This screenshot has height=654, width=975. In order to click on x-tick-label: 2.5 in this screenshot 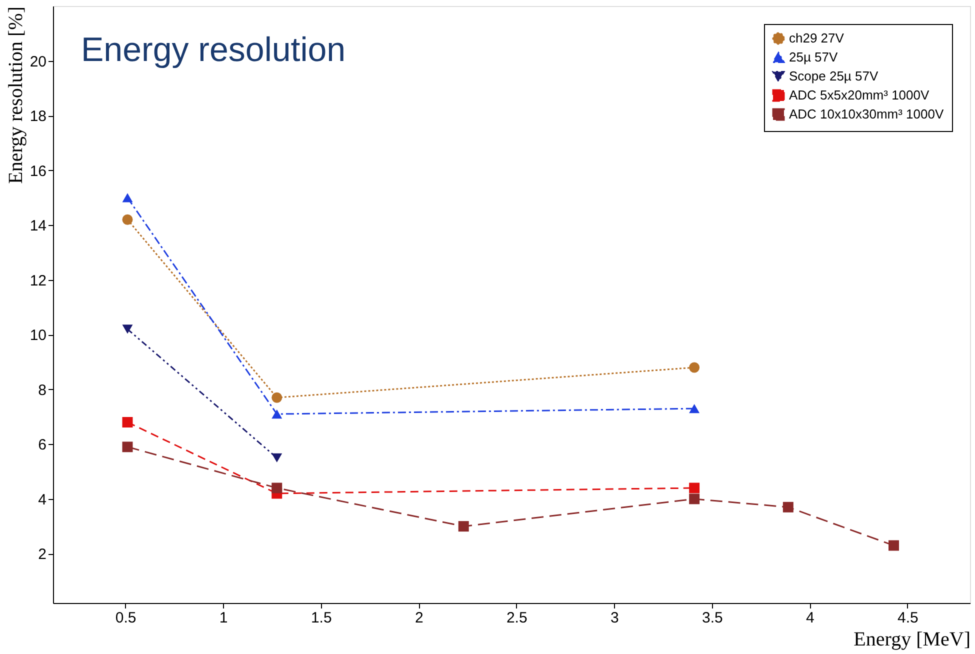, I will do `click(517, 618)`.